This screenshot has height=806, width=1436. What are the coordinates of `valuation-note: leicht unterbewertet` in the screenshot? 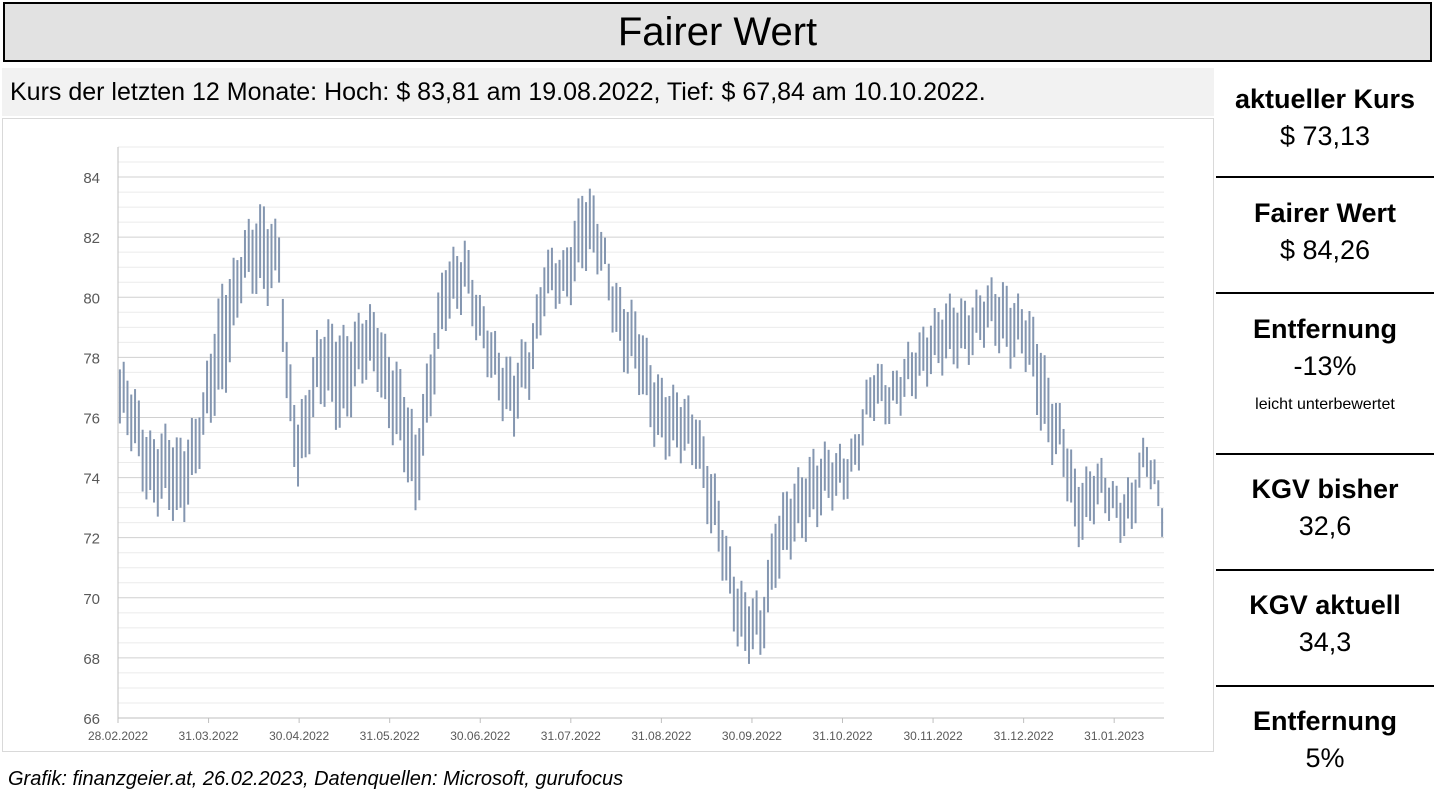 It's located at (1325, 404).